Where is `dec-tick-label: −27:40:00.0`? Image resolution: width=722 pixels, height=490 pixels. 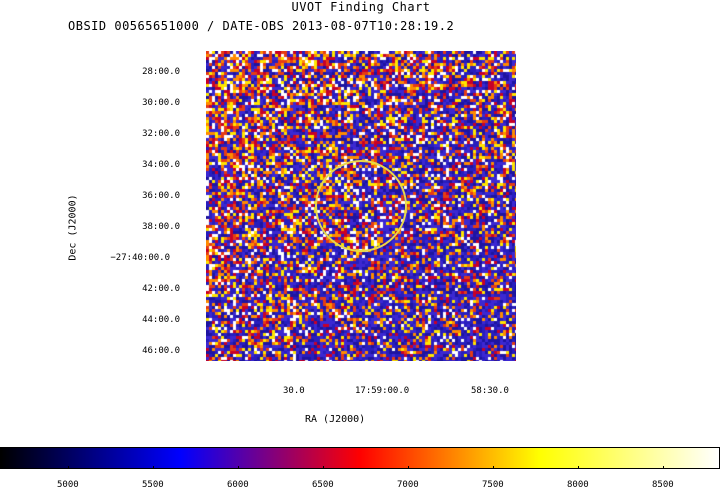
dec-tick-label: −27:40:00.0 is located at coordinates (140, 258).